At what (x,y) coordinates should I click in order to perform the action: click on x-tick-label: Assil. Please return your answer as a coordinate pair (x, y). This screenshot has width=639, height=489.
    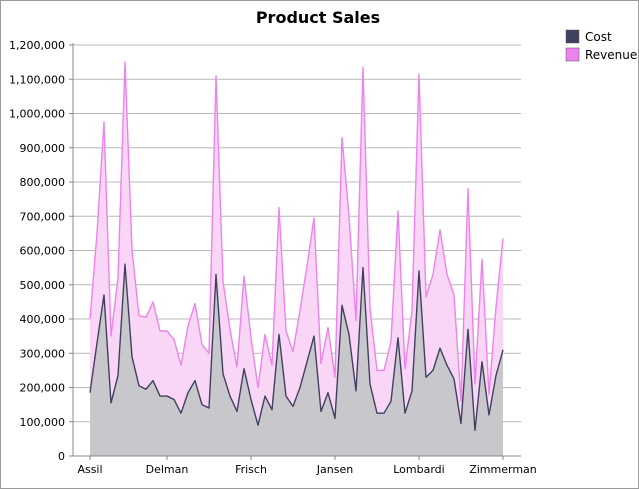
    Looking at the image, I should click on (89, 469).